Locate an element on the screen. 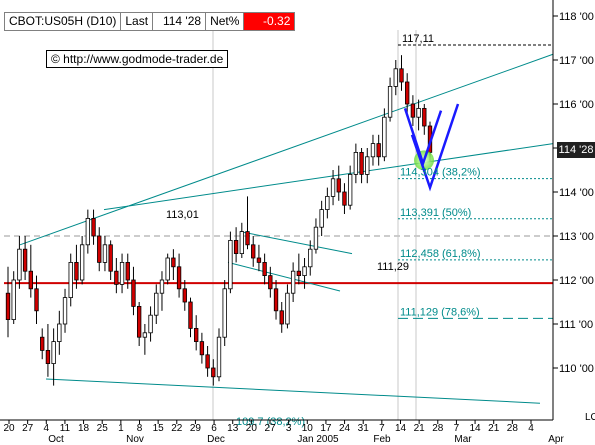 Image resolution: width=595 pixels, height=445 pixels. x-month-label: Jan 2005 is located at coordinates (318, 439).